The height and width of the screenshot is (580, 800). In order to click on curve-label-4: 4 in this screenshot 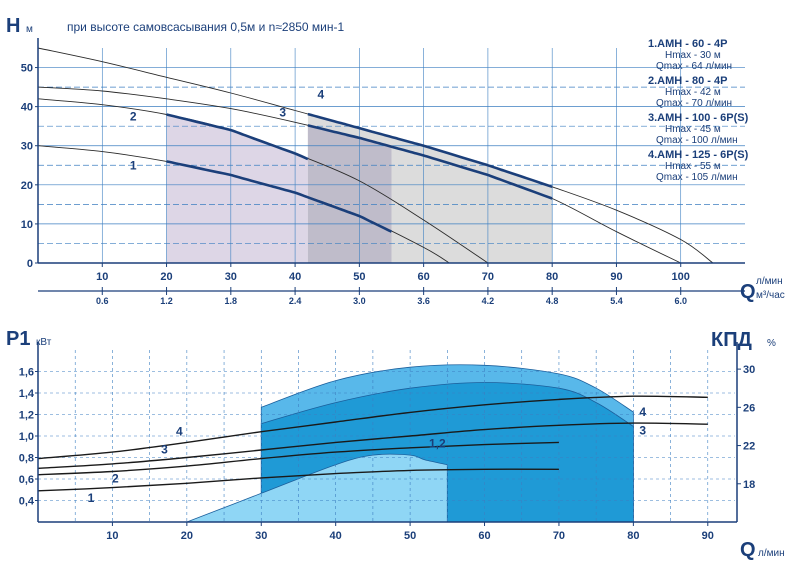, I will do `click(320, 95)`.